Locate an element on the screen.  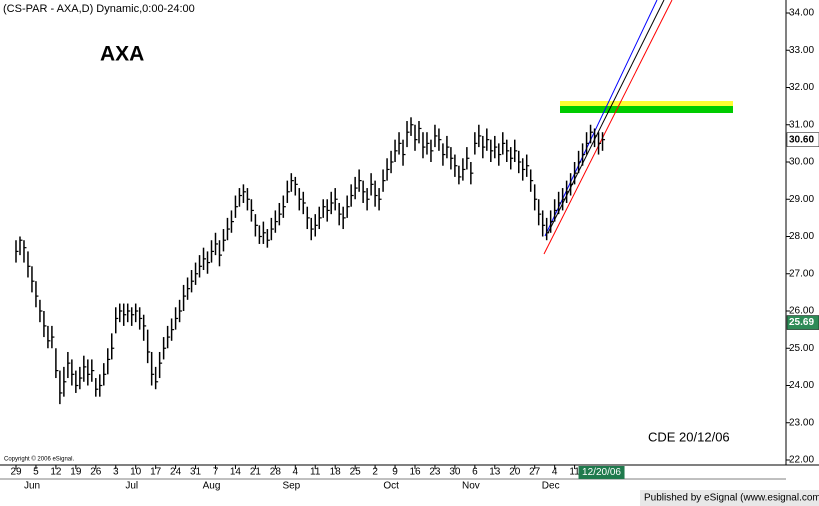
x-tick-label: 21 is located at coordinates (256, 472).